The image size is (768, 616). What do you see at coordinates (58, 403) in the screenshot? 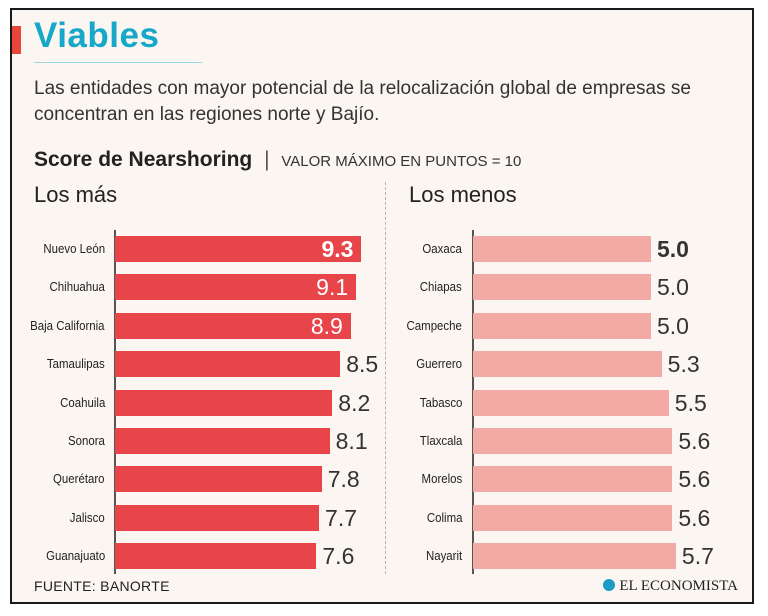
I see `top-category-row: Coahuila` at bounding box center [58, 403].